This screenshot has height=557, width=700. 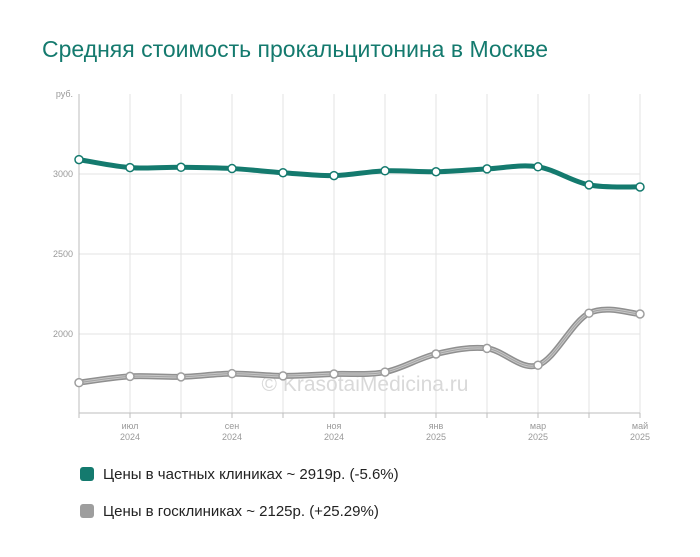 What do you see at coordinates (87, 474) in the screenshot?
I see `legend-swatch-private` at bounding box center [87, 474].